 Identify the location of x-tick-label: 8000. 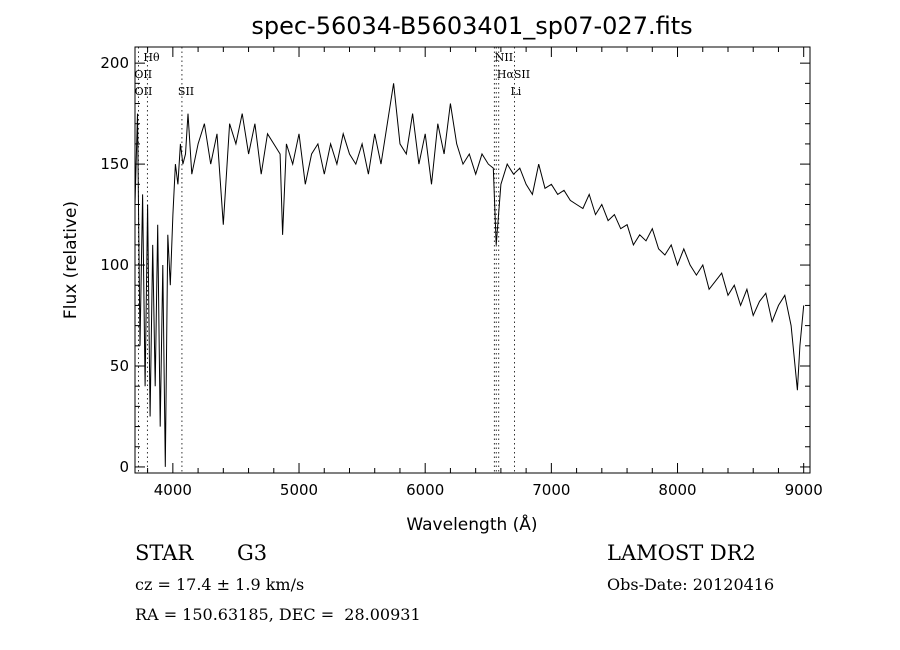
(677, 490).